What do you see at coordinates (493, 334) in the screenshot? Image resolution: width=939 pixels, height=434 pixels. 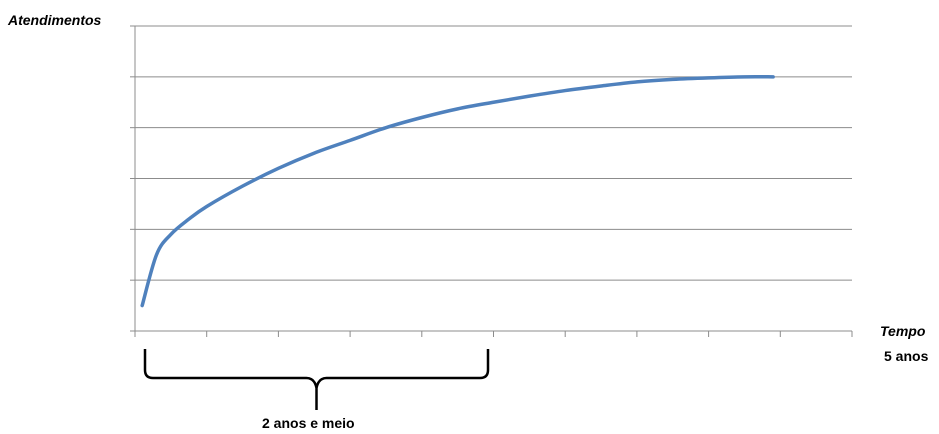 I see `x-ticks` at bounding box center [493, 334].